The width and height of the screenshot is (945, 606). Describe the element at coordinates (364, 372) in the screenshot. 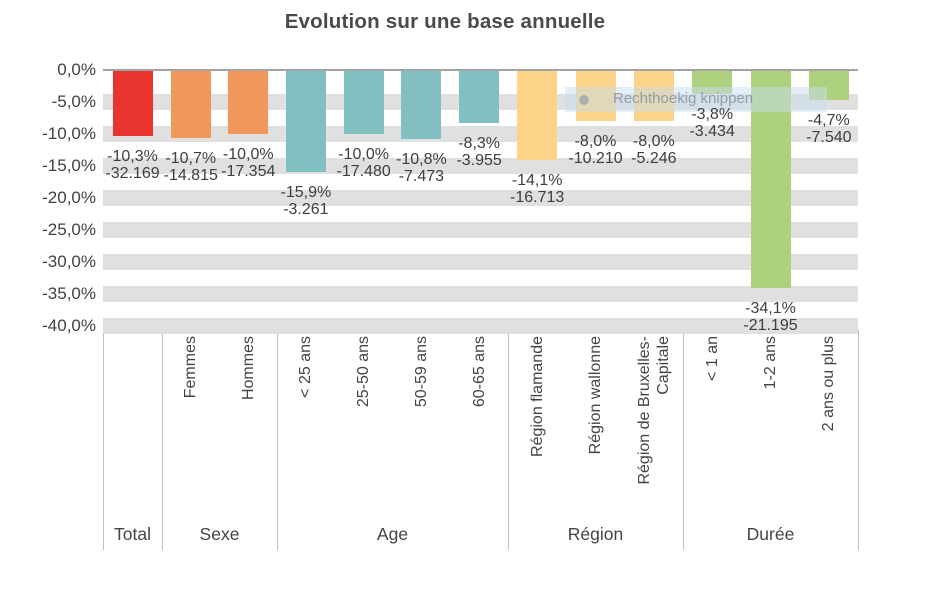

I see `category-label: 25-50 ans` at that location.